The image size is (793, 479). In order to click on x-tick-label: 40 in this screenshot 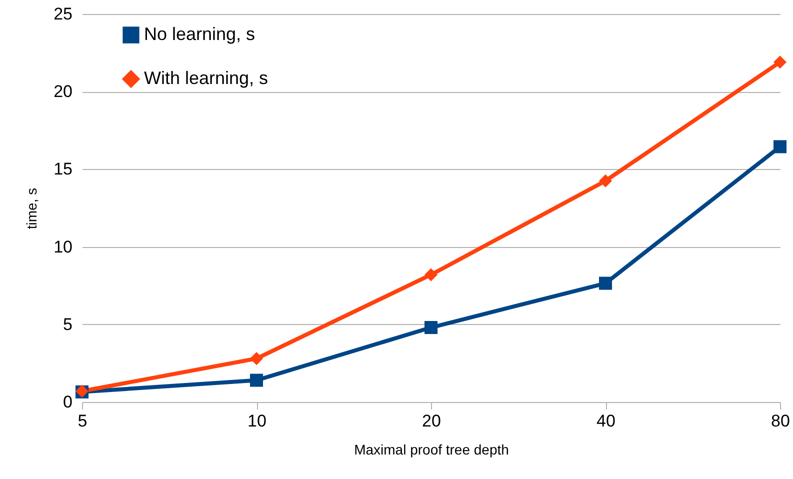, I will do `click(606, 421)`.